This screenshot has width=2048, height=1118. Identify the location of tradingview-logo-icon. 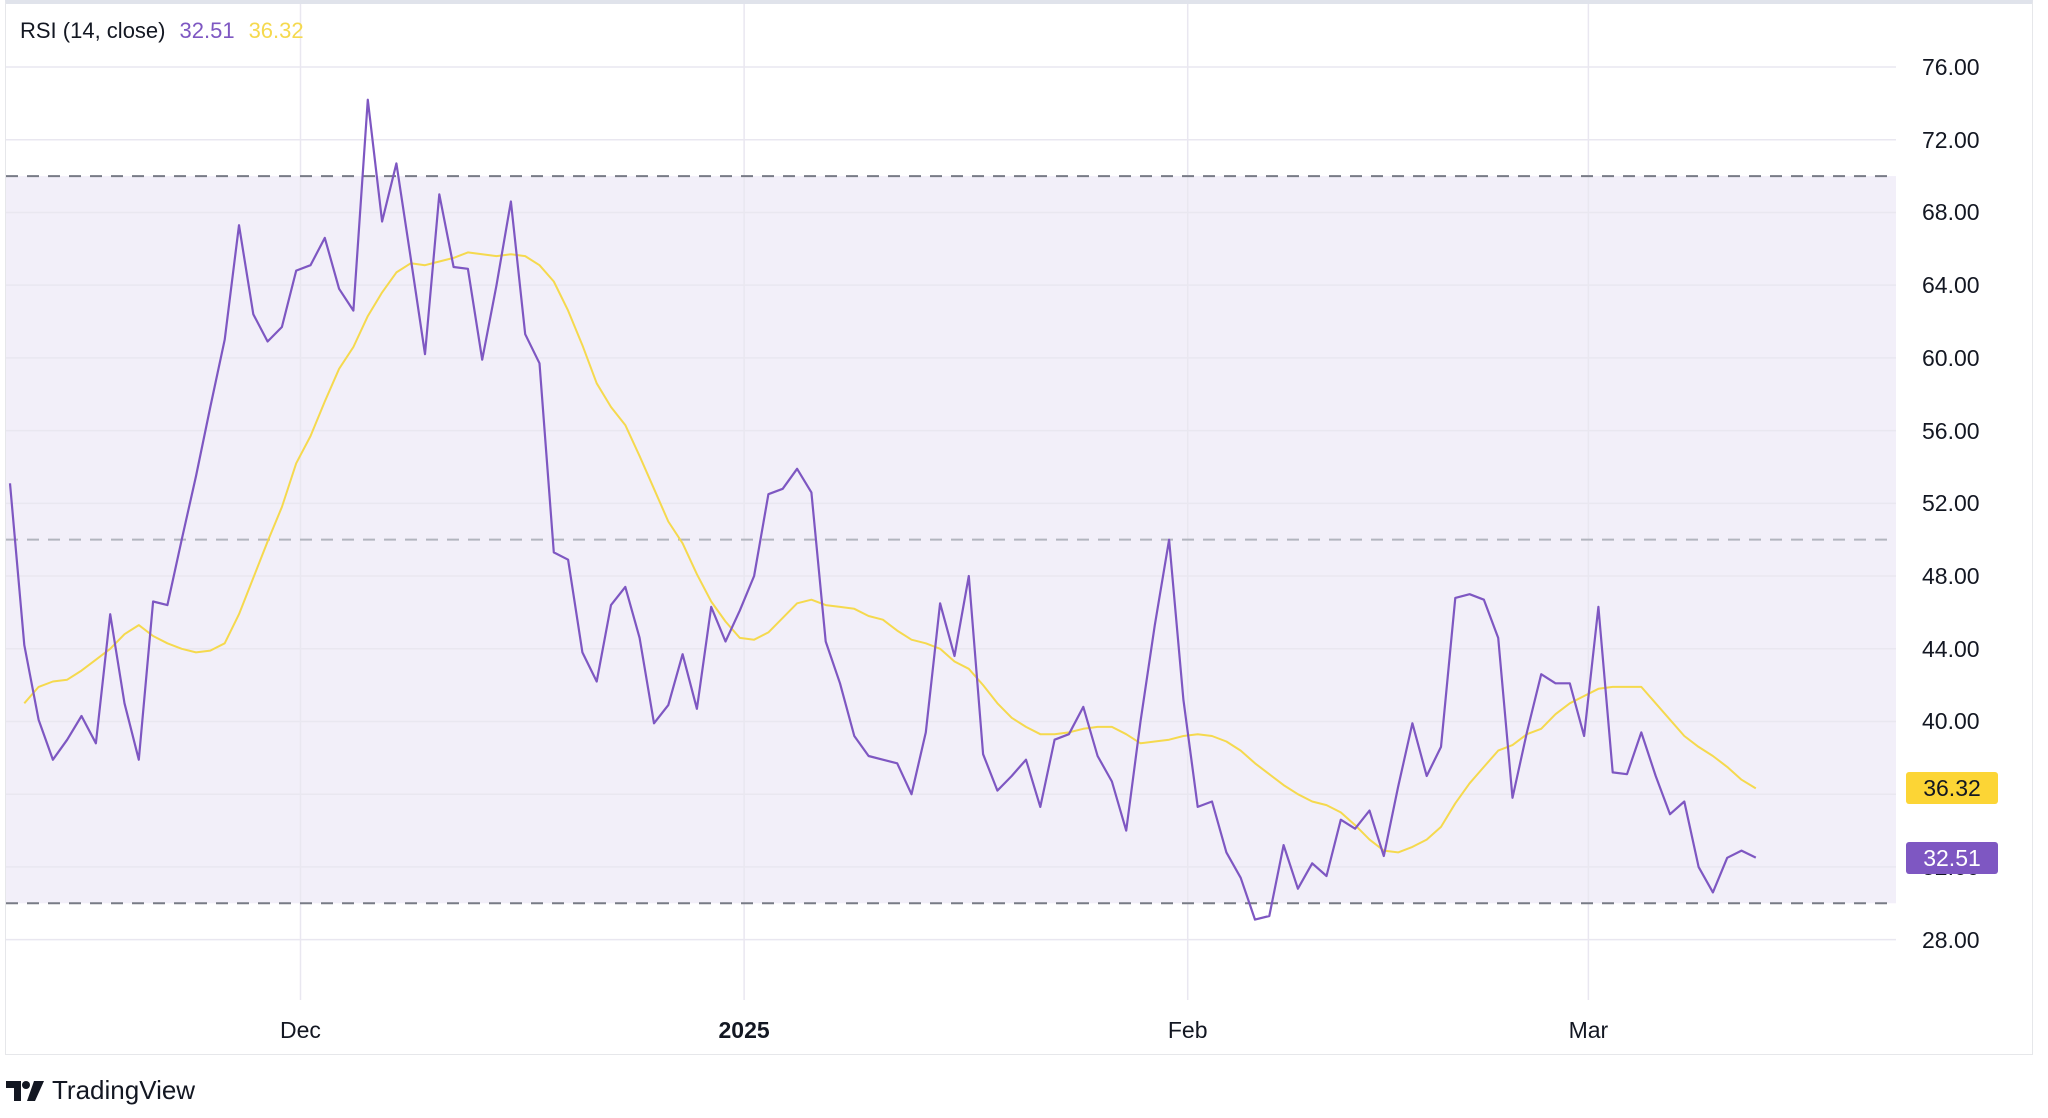
(25, 1090).